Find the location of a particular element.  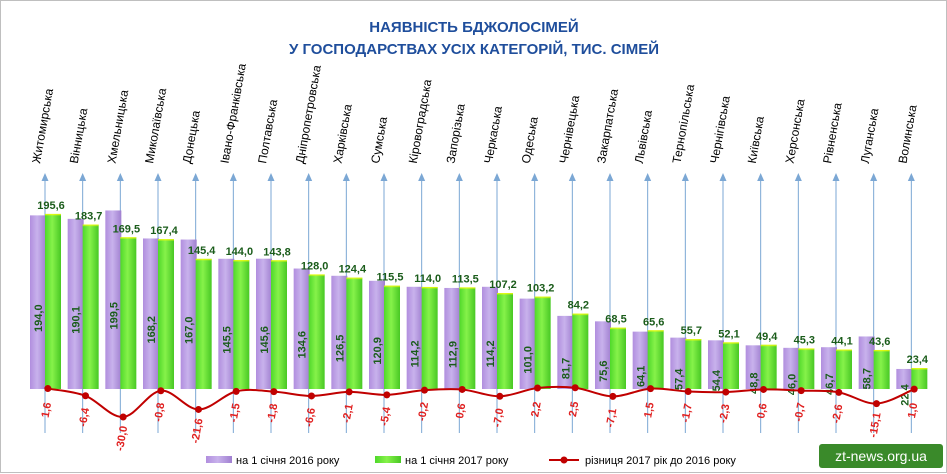

legend-swatch-2016 is located at coordinates (219, 459).